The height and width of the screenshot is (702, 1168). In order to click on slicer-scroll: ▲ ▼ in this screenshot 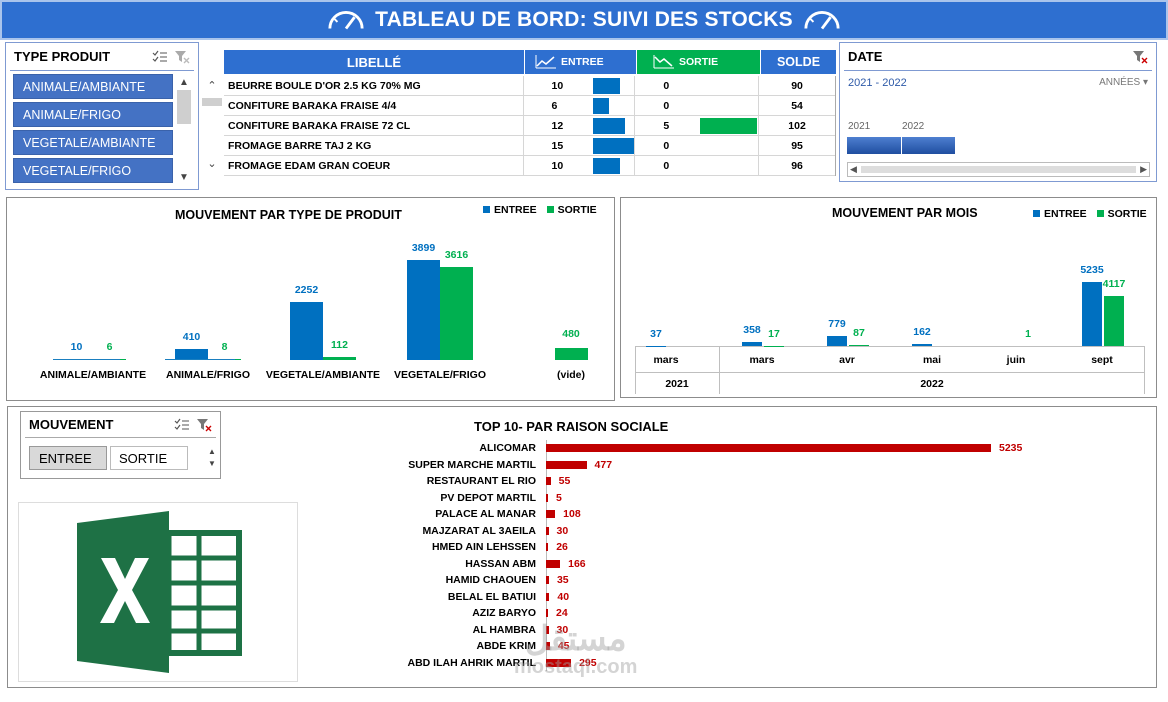, I will do `click(212, 457)`.